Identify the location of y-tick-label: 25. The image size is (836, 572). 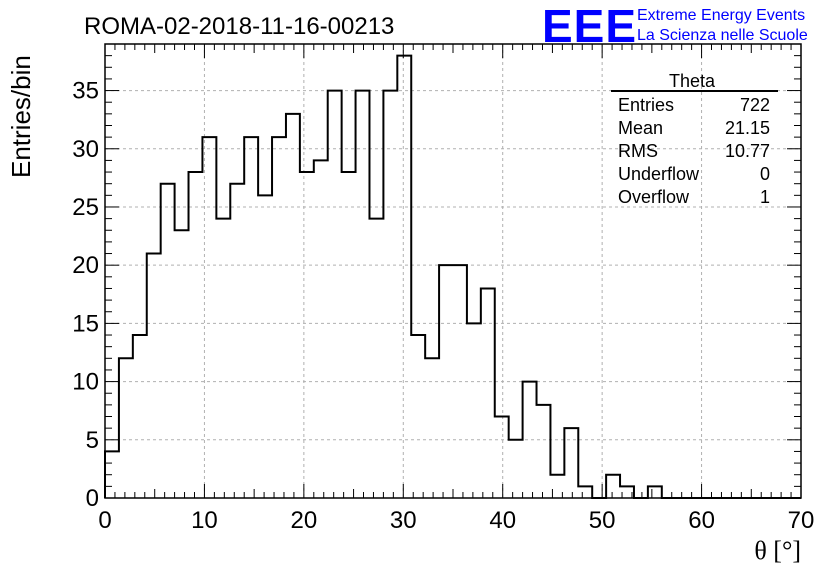
(85, 207).